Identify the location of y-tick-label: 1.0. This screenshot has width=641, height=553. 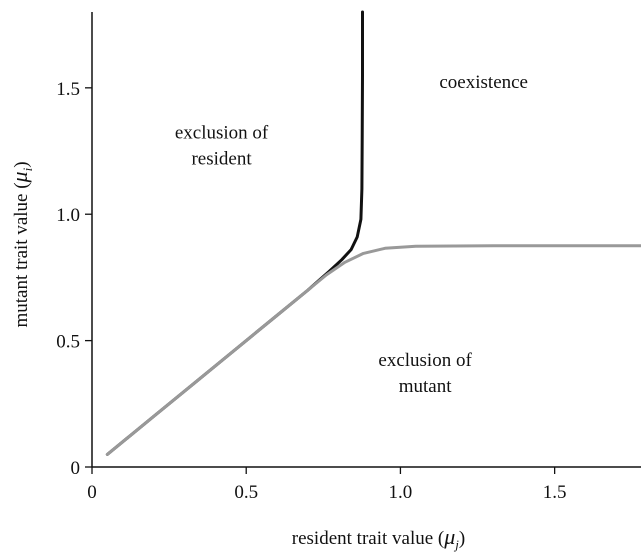
(68, 215).